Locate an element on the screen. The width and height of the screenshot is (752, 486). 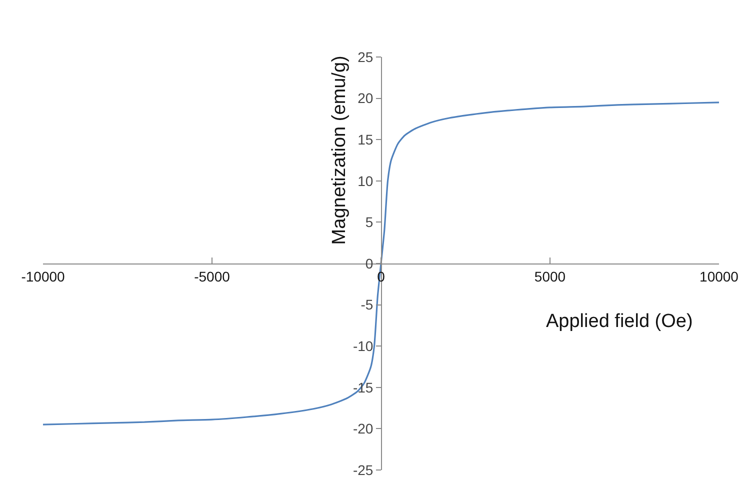
x-axis-title: Applied field (Oe) is located at coordinates (619, 321).